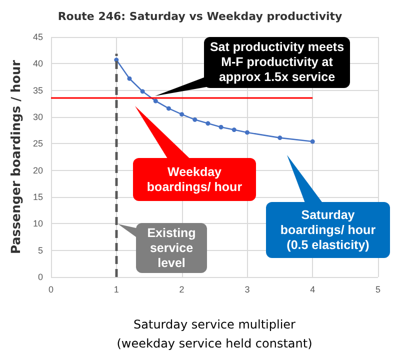 The height and width of the screenshot is (358, 400). I want to click on y-tick-label: 30, so click(37, 117).